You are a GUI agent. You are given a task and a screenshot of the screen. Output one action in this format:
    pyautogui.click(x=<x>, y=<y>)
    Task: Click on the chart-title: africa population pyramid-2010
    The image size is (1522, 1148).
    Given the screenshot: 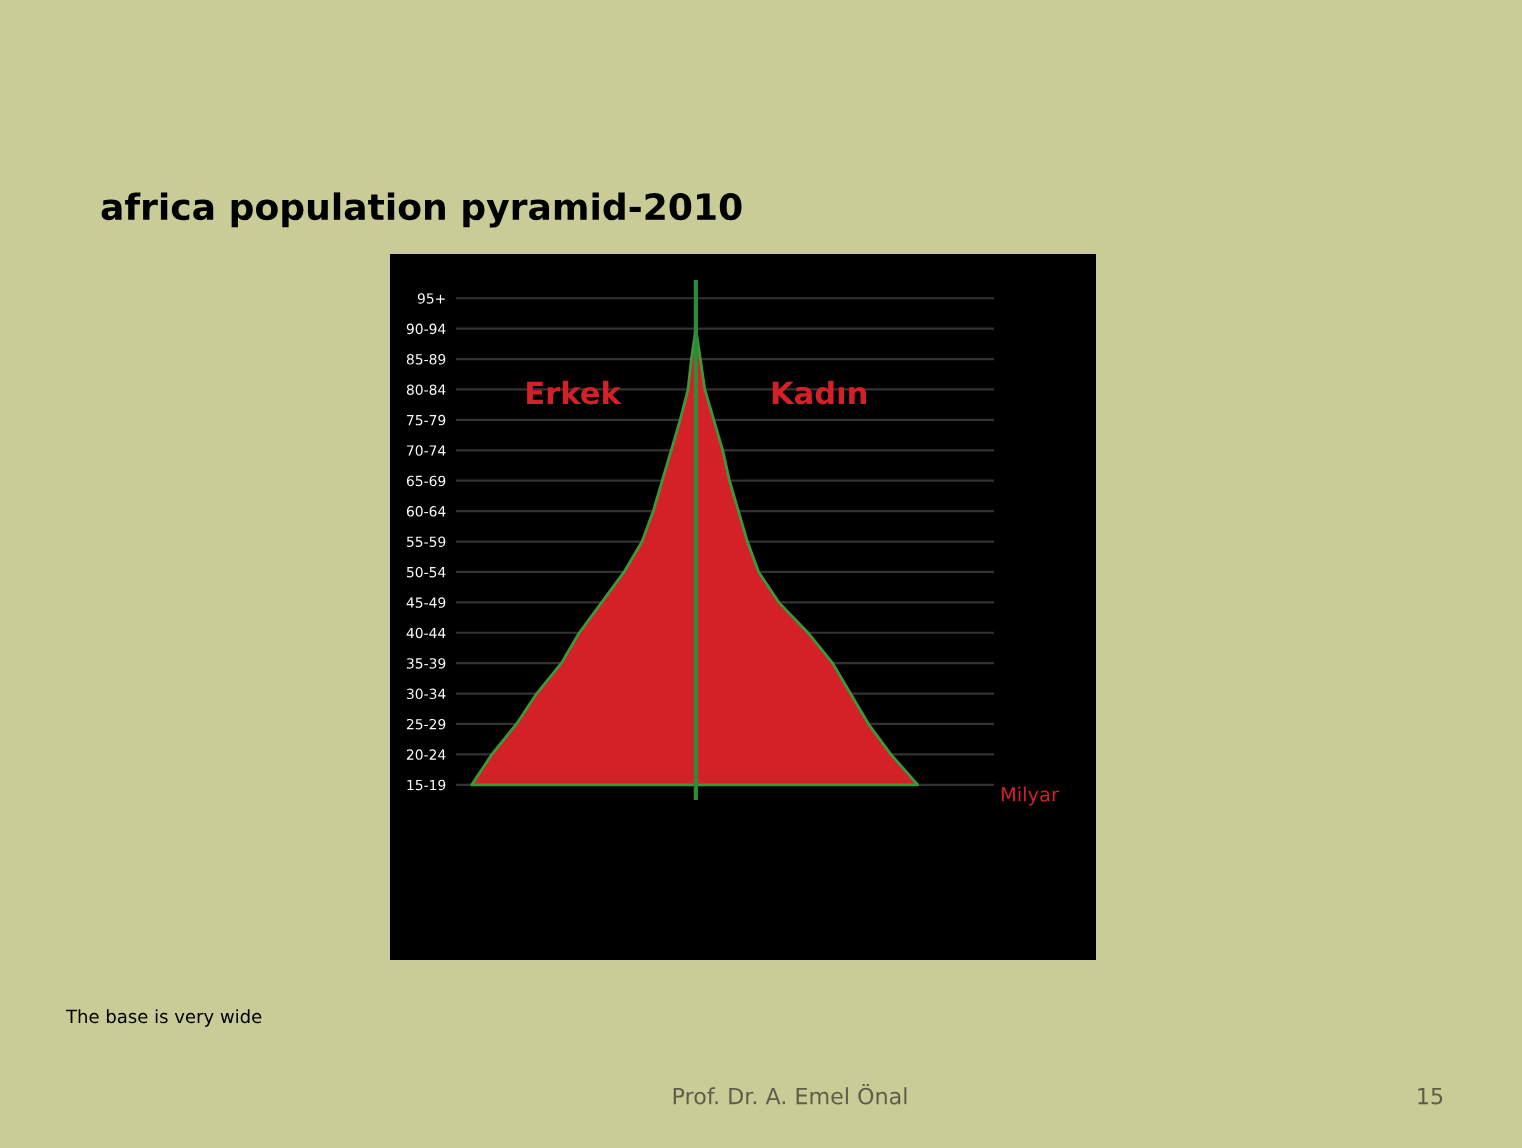 What is the action you would take?
    pyautogui.click(x=421, y=210)
    